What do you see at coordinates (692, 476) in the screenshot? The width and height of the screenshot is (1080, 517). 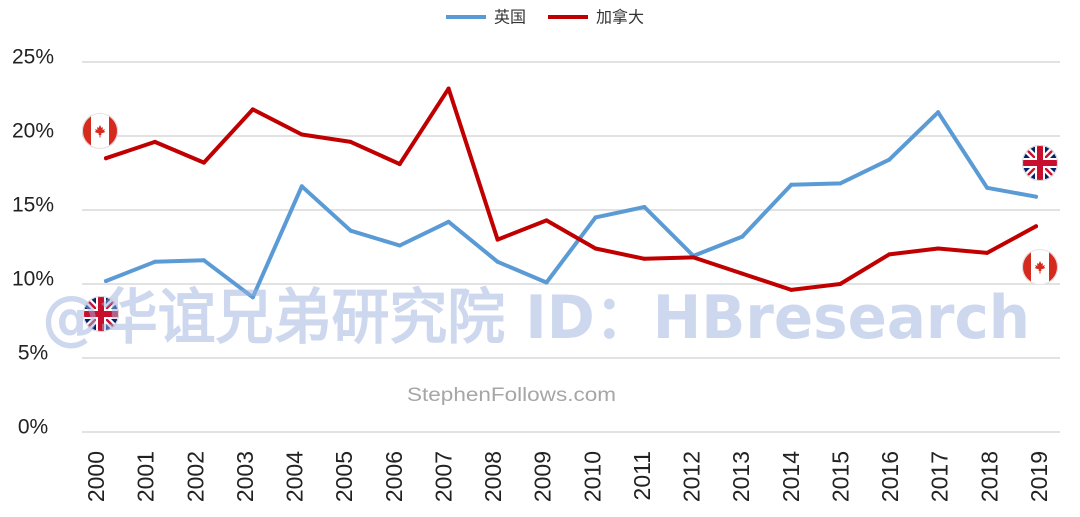 I see `x-tick-label: 2012` at bounding box center [692, 476].